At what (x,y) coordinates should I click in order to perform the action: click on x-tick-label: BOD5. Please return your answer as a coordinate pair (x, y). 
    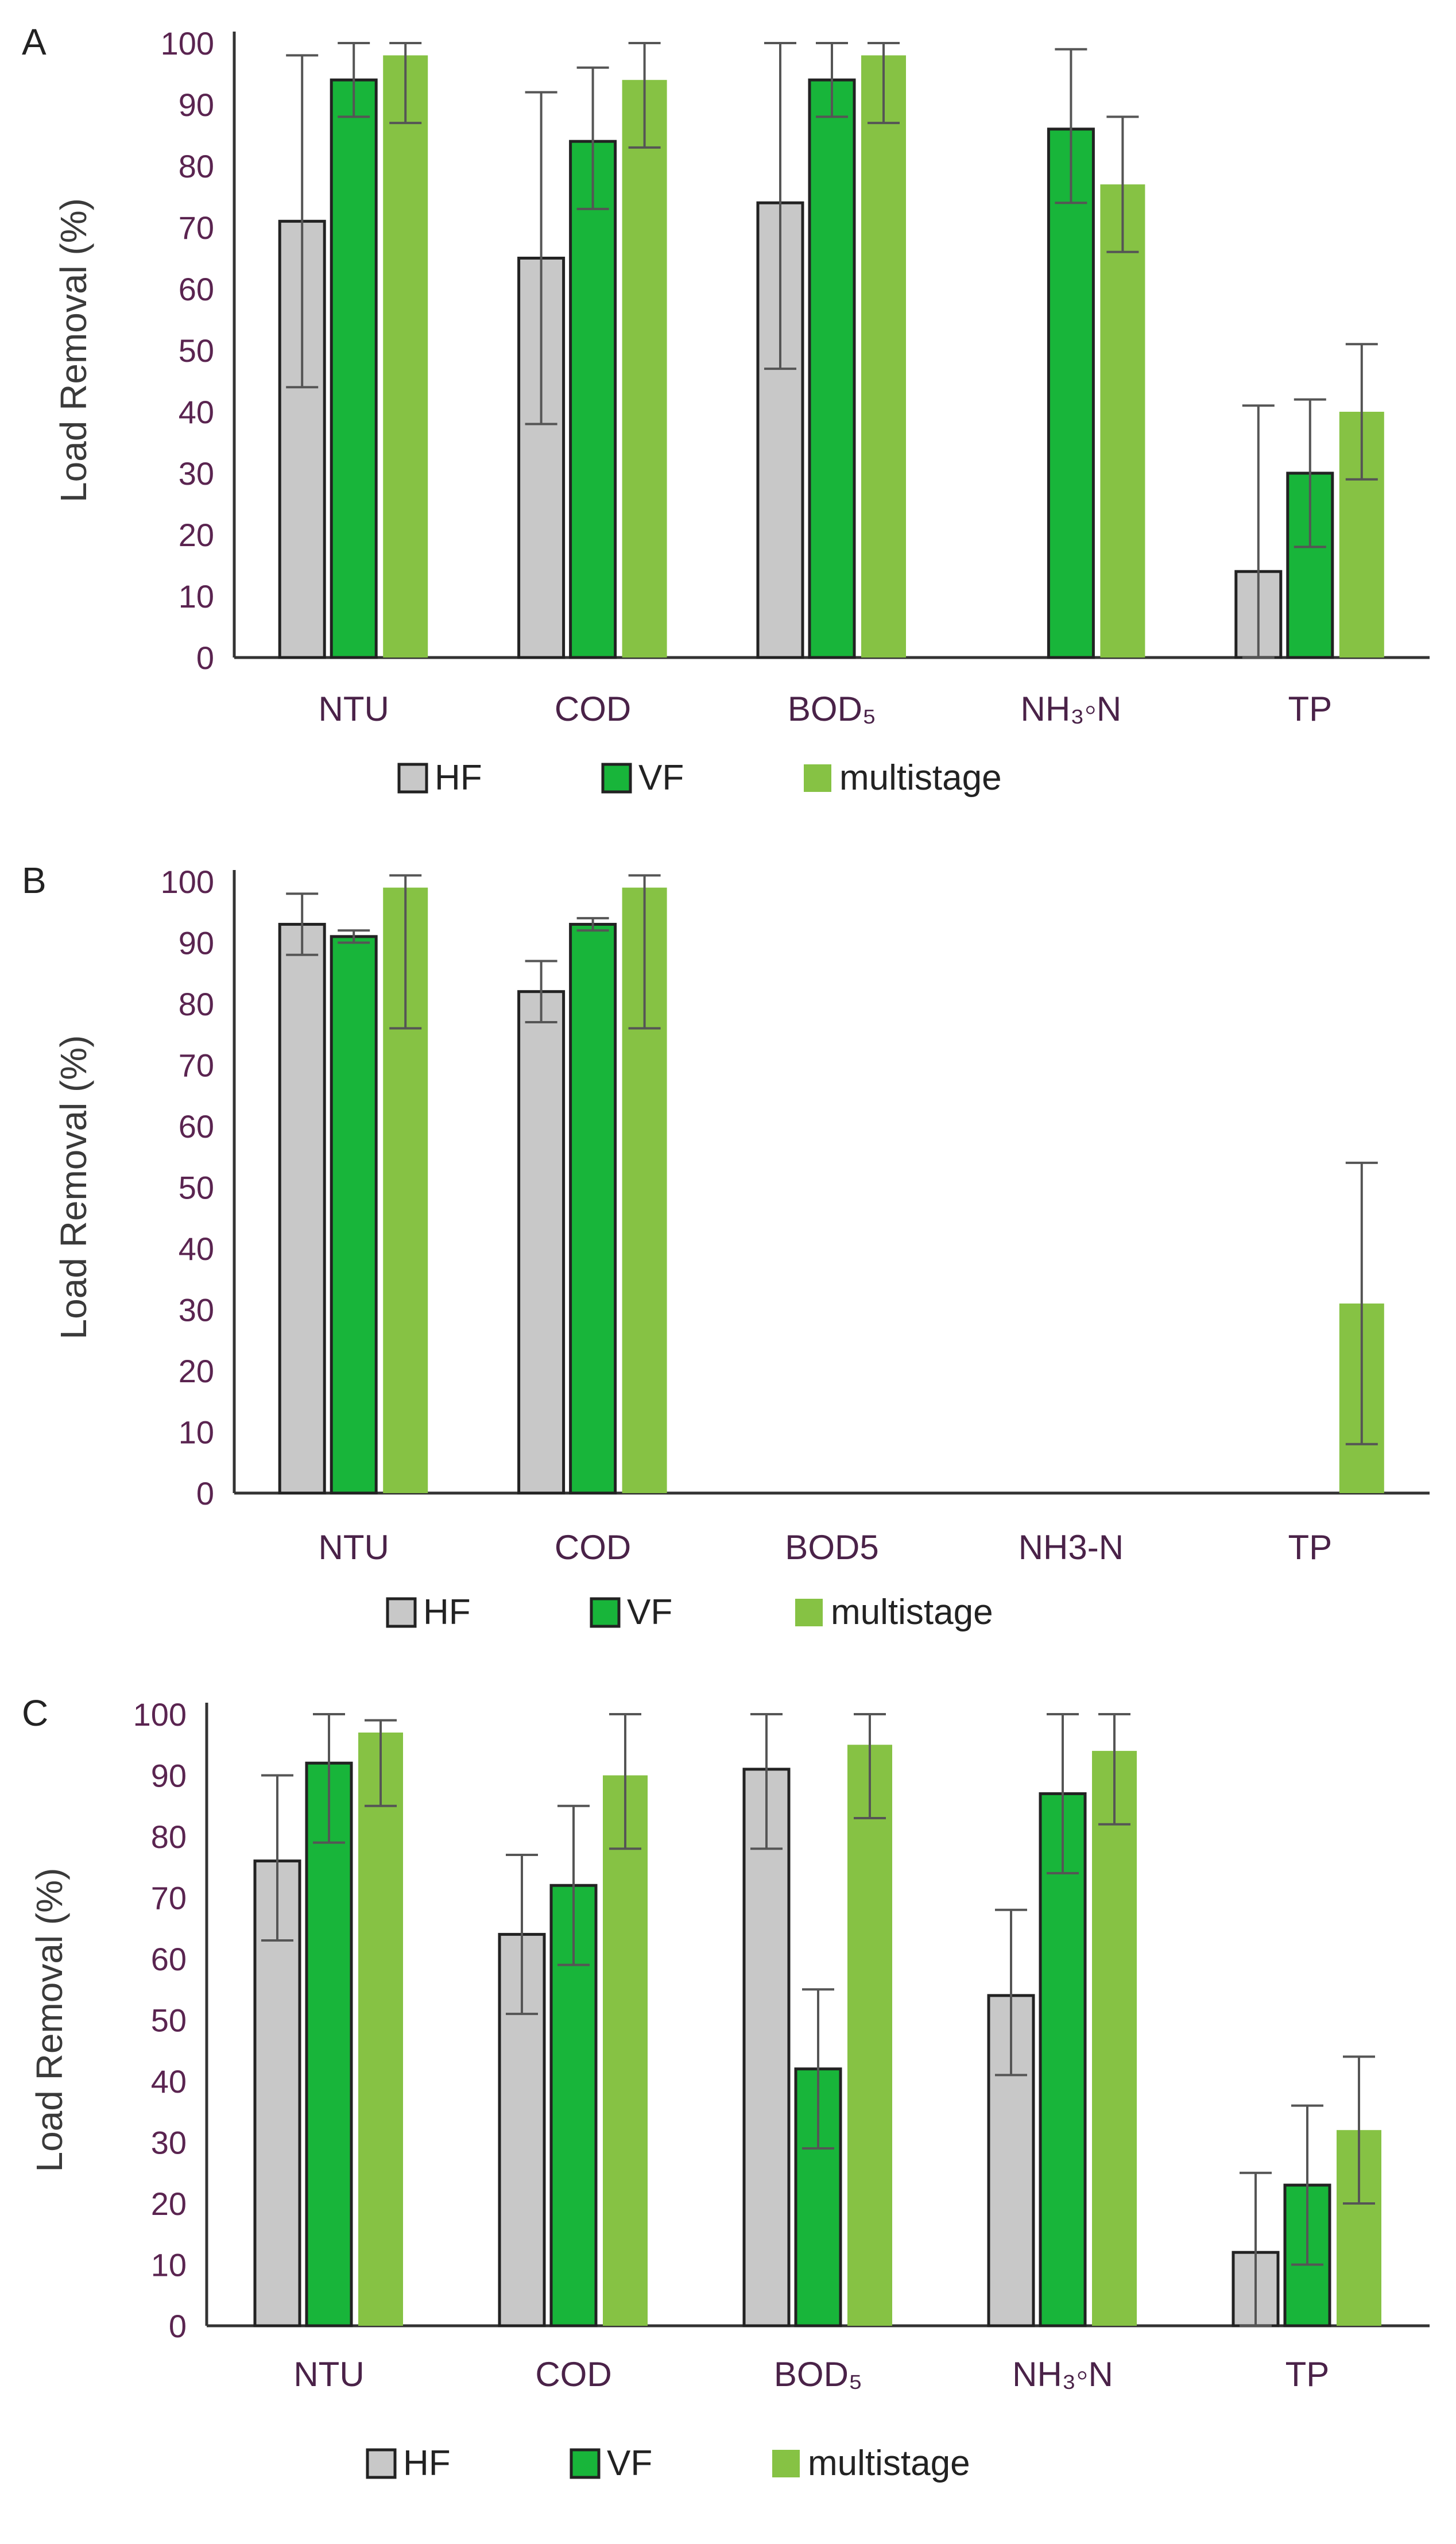
    Looking at the image, I should click on (831, 1547).